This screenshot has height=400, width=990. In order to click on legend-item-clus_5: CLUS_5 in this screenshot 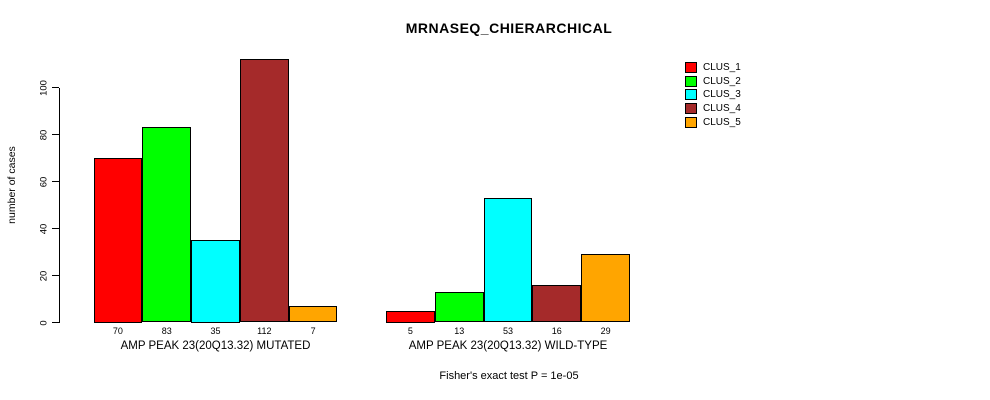, I will do `click(713, 122)`.